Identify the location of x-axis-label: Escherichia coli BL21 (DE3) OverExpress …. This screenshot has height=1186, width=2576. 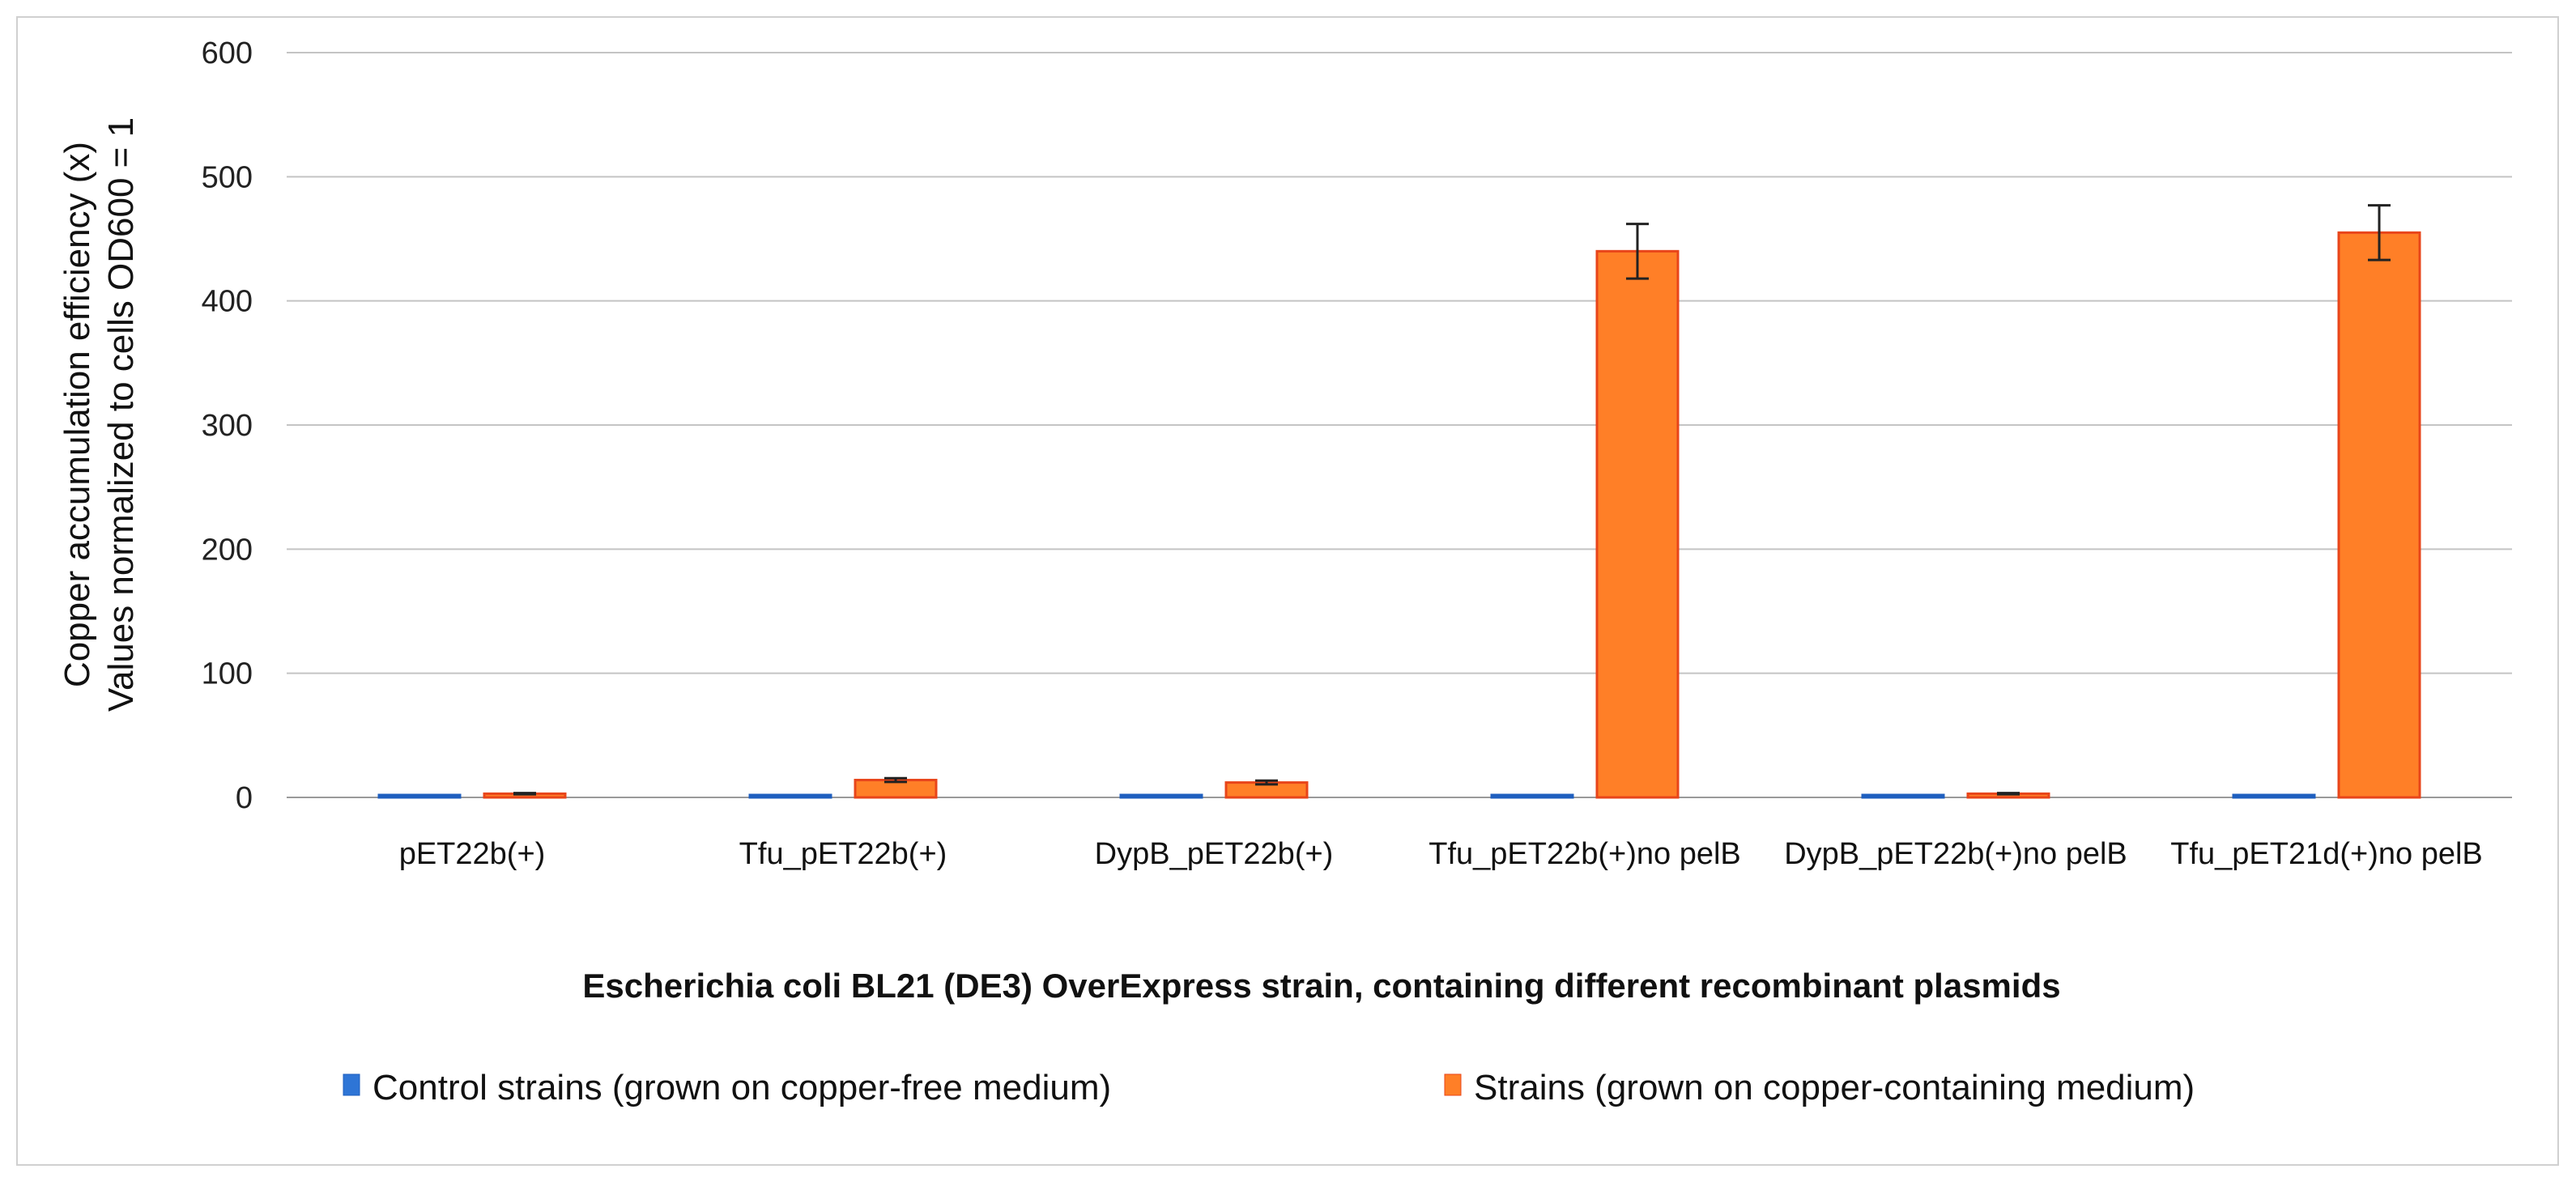
(1321, 986).